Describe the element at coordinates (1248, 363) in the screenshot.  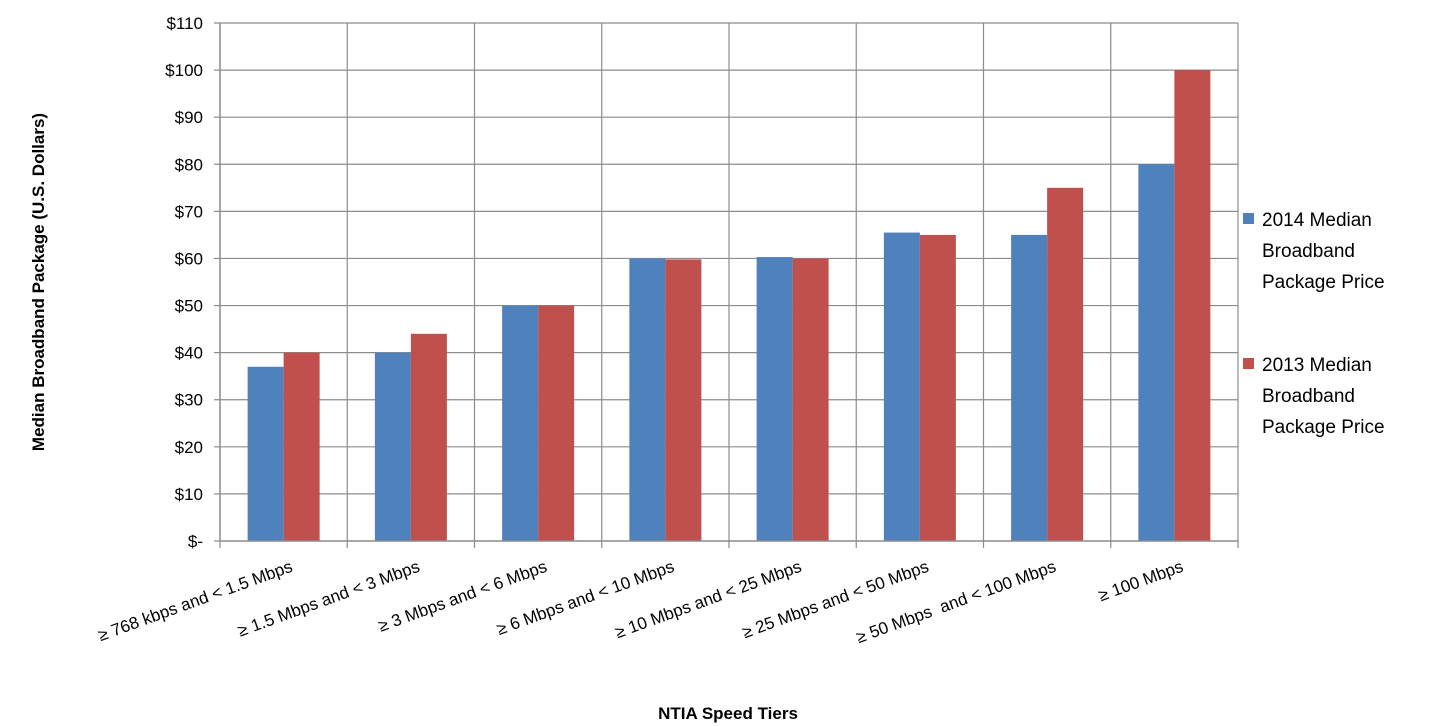
I see `legend-swatch-2013` at that location.